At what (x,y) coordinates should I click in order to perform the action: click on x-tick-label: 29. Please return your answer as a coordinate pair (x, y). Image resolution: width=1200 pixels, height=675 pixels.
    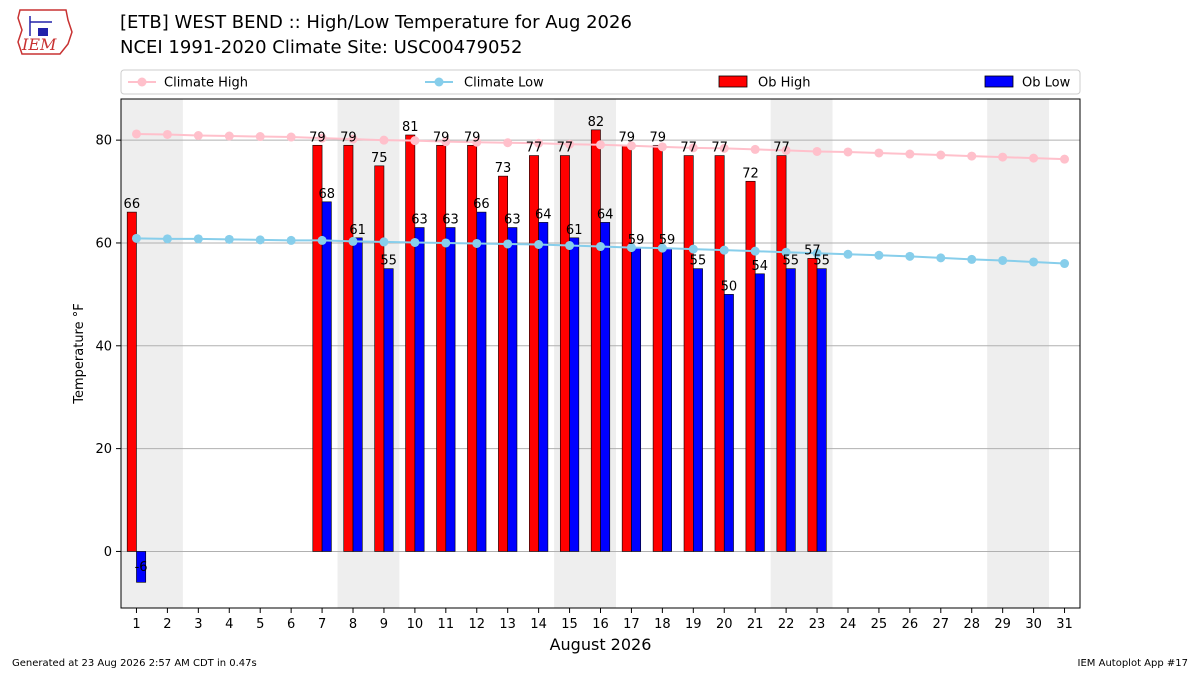
    Looking at the image, I should click on (1002, 624).